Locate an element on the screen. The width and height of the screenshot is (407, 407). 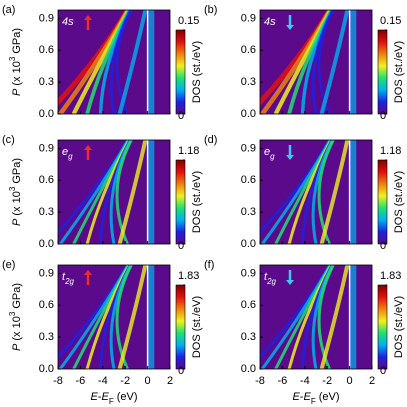
channel-label: eg is located at coordinates (269, 153).